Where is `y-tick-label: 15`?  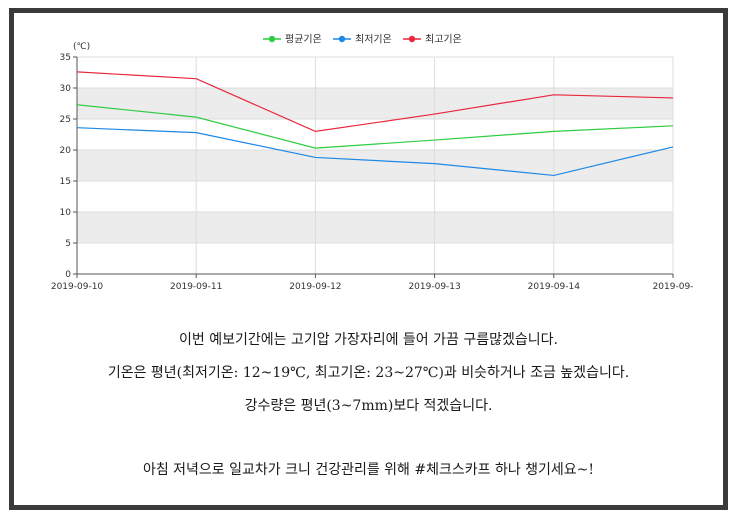
y-tick-label: 15 is located at coordinates (65, 182).